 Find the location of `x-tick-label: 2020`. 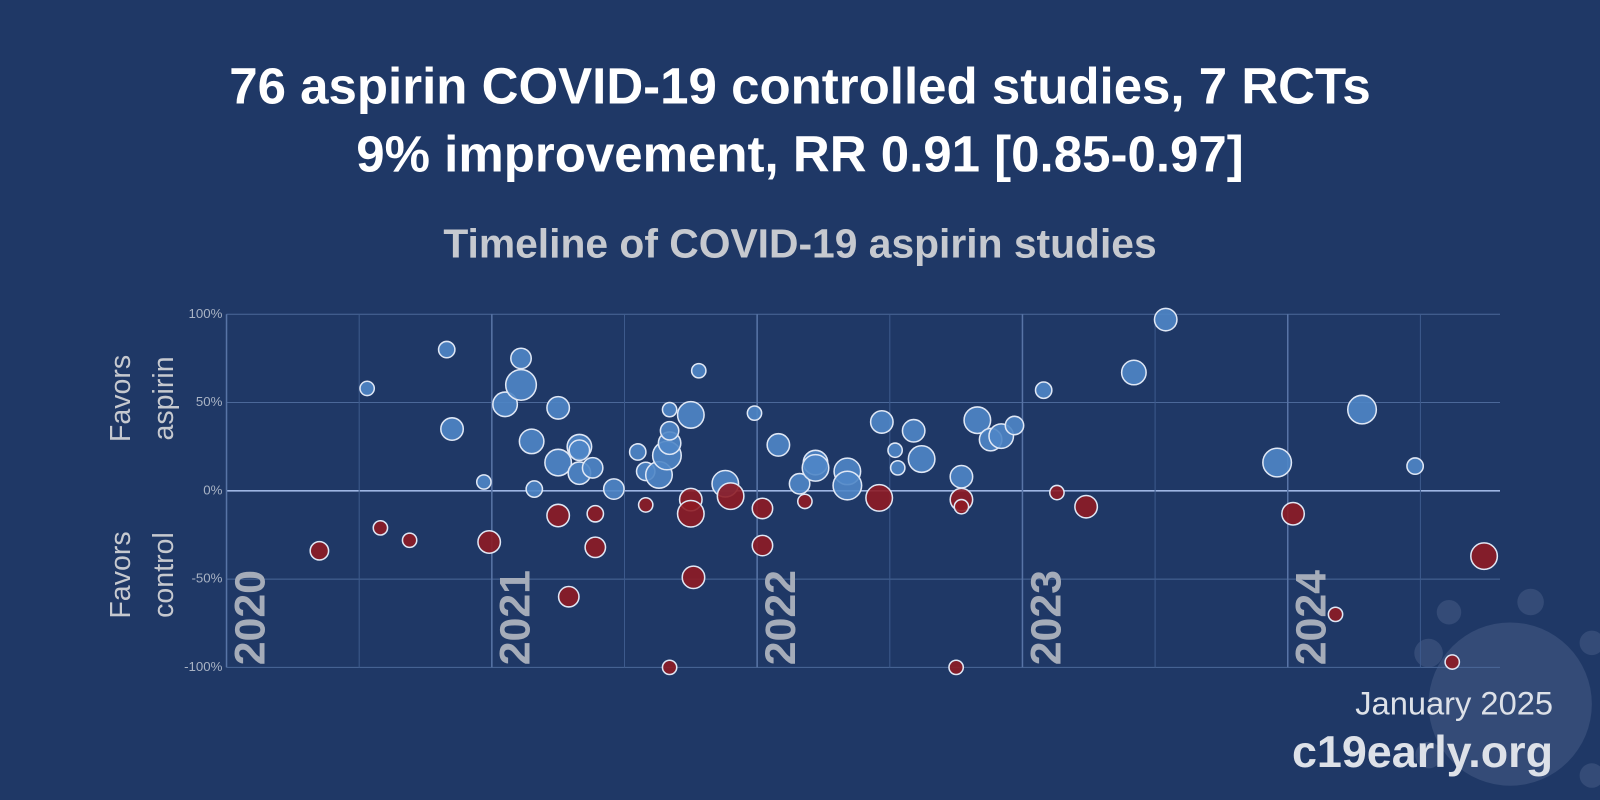

x-tick-label: 2020 is located at coordinates (250, 617).